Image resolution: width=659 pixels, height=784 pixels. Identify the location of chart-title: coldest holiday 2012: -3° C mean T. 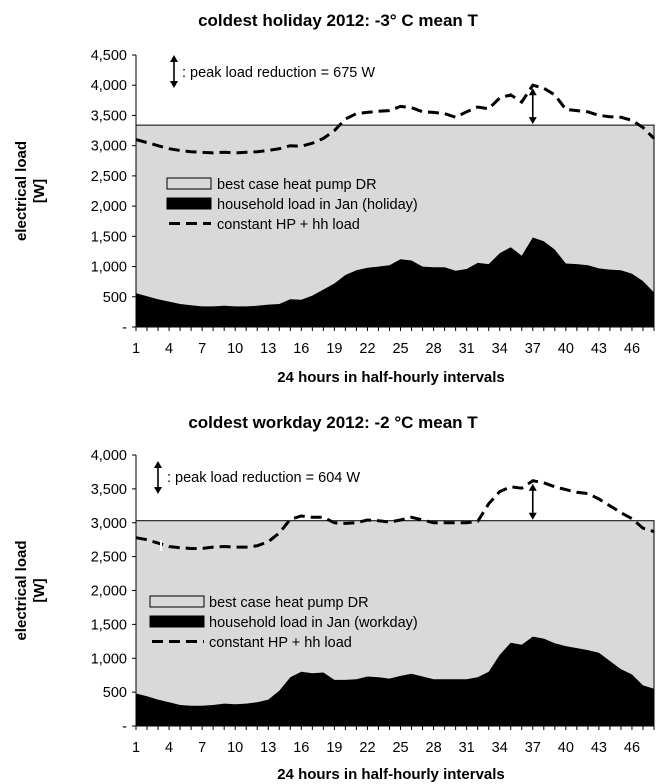
(338, 20).